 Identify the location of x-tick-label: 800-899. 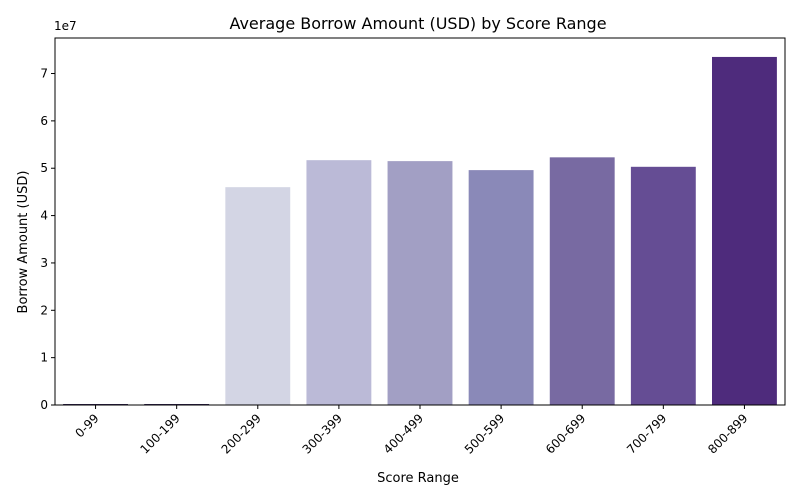
(727, 433).